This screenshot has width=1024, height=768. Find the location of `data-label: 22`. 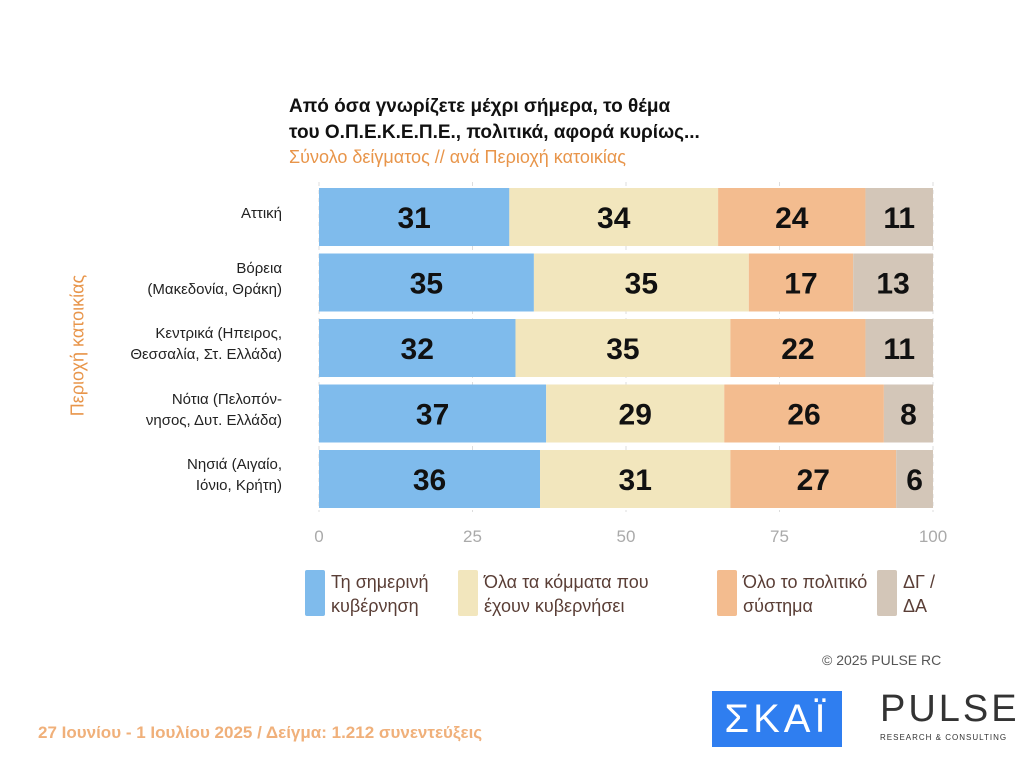

data-label: 22 is located at coordinates (797, 349).